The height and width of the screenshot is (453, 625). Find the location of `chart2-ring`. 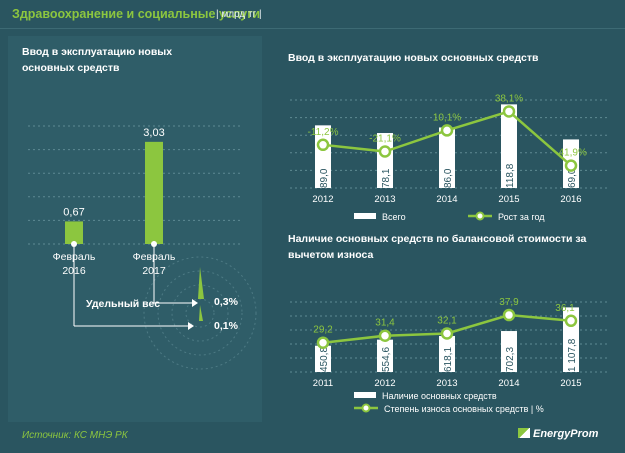

chart2-ring is located at coordinates (200, 313).